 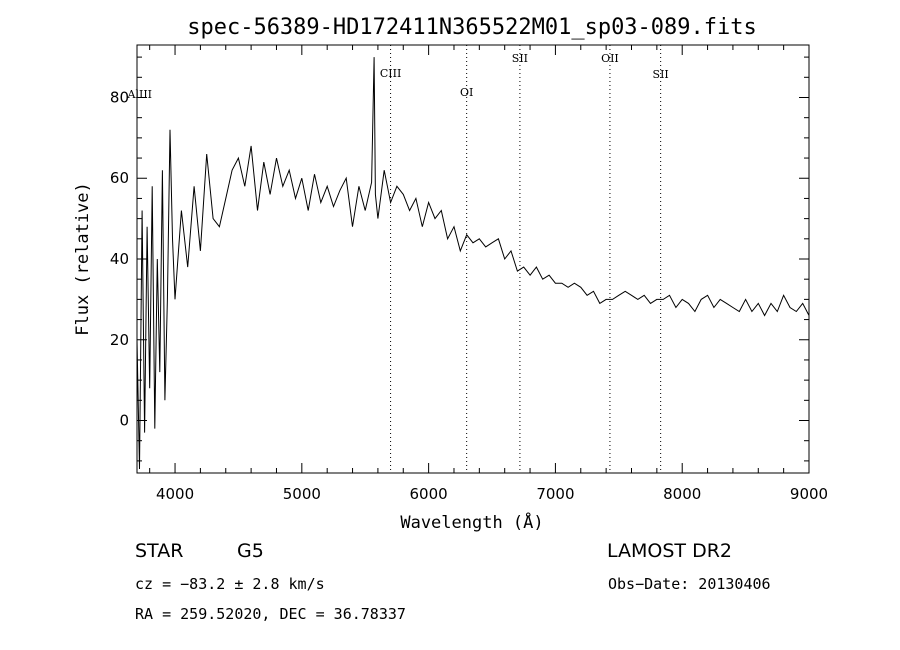 What do you see at coordinates (555, 494) in the screenshot?
I see `x-tick-label: 7000` at bounding box center [555, 494].